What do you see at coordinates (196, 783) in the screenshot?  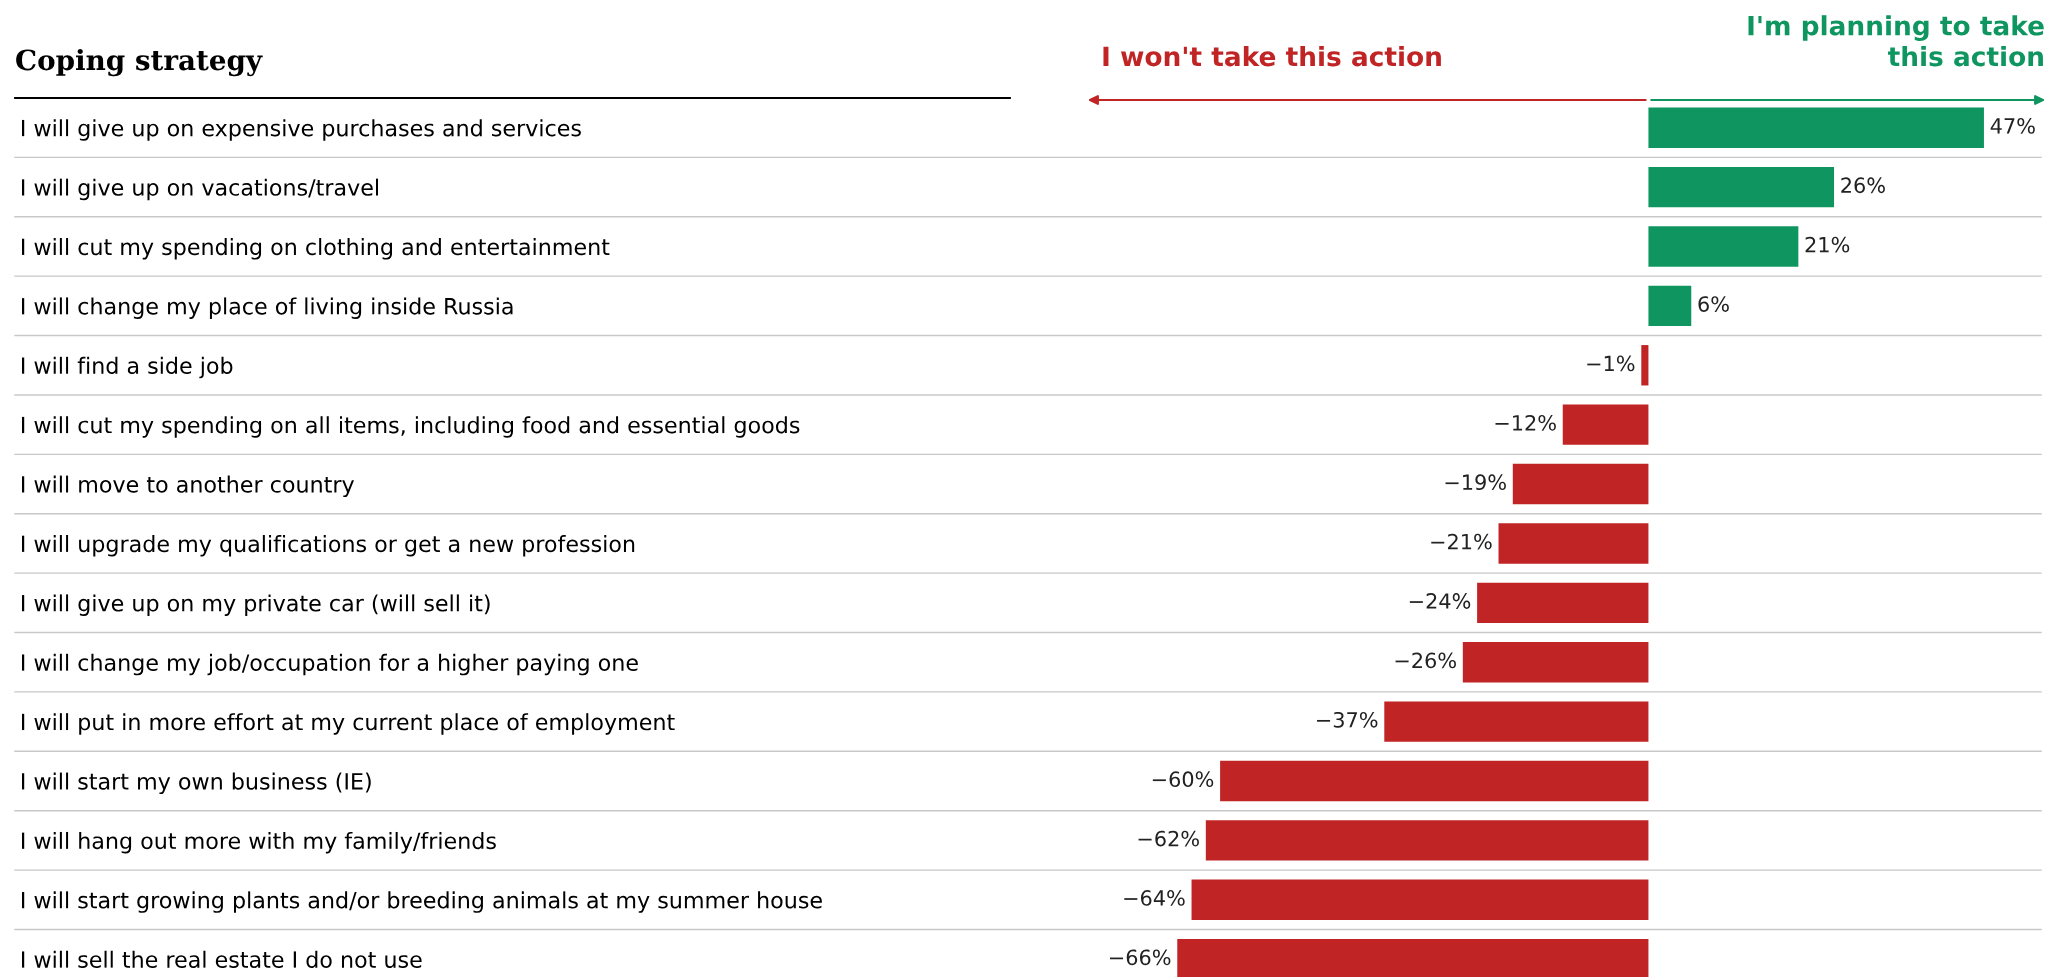 I see `y-tick-label: I will start my own business (IE)` at bounding box center [196, 783].